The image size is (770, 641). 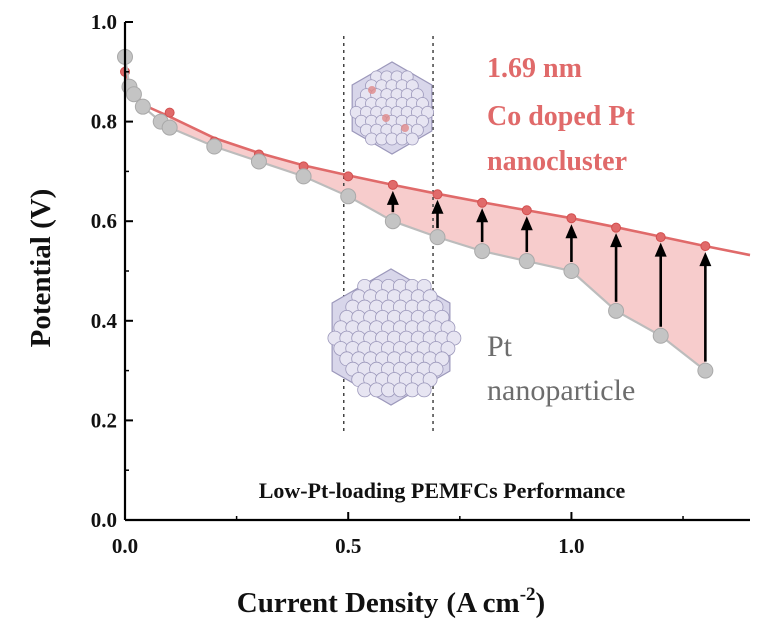 I want to click on gray-label-line-2: nanoparticle, so click(x=561, y=390).